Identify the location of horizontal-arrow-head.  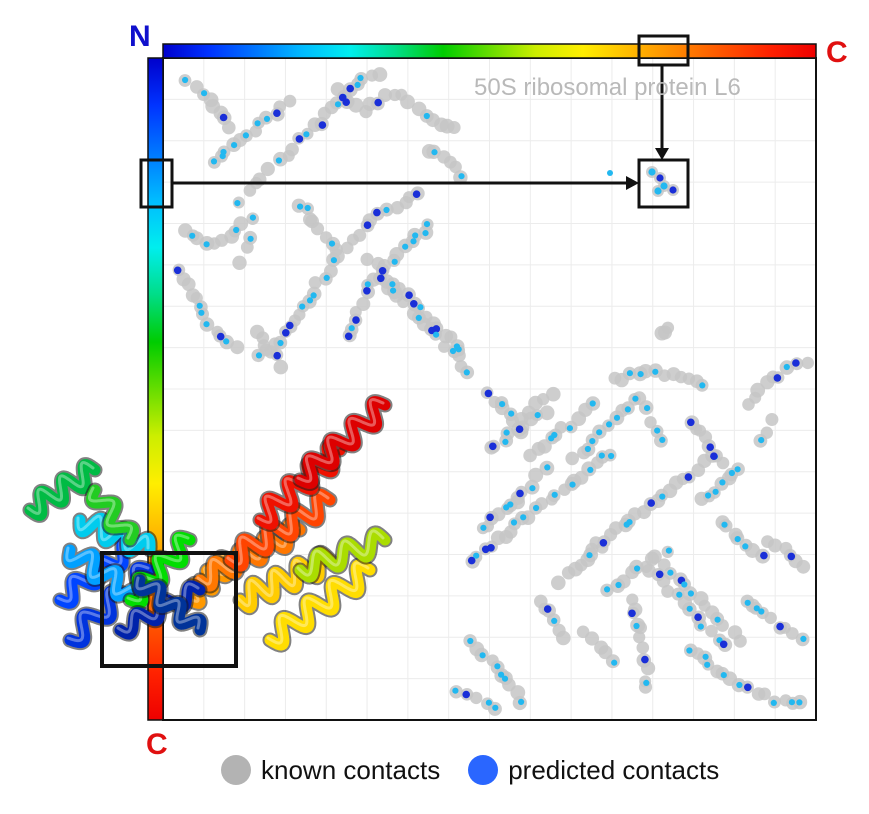
(632, 183).